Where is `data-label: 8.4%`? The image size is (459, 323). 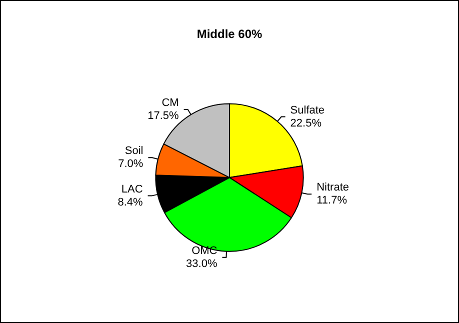
data-label: 8.4% is located at coordinates (130, 202).